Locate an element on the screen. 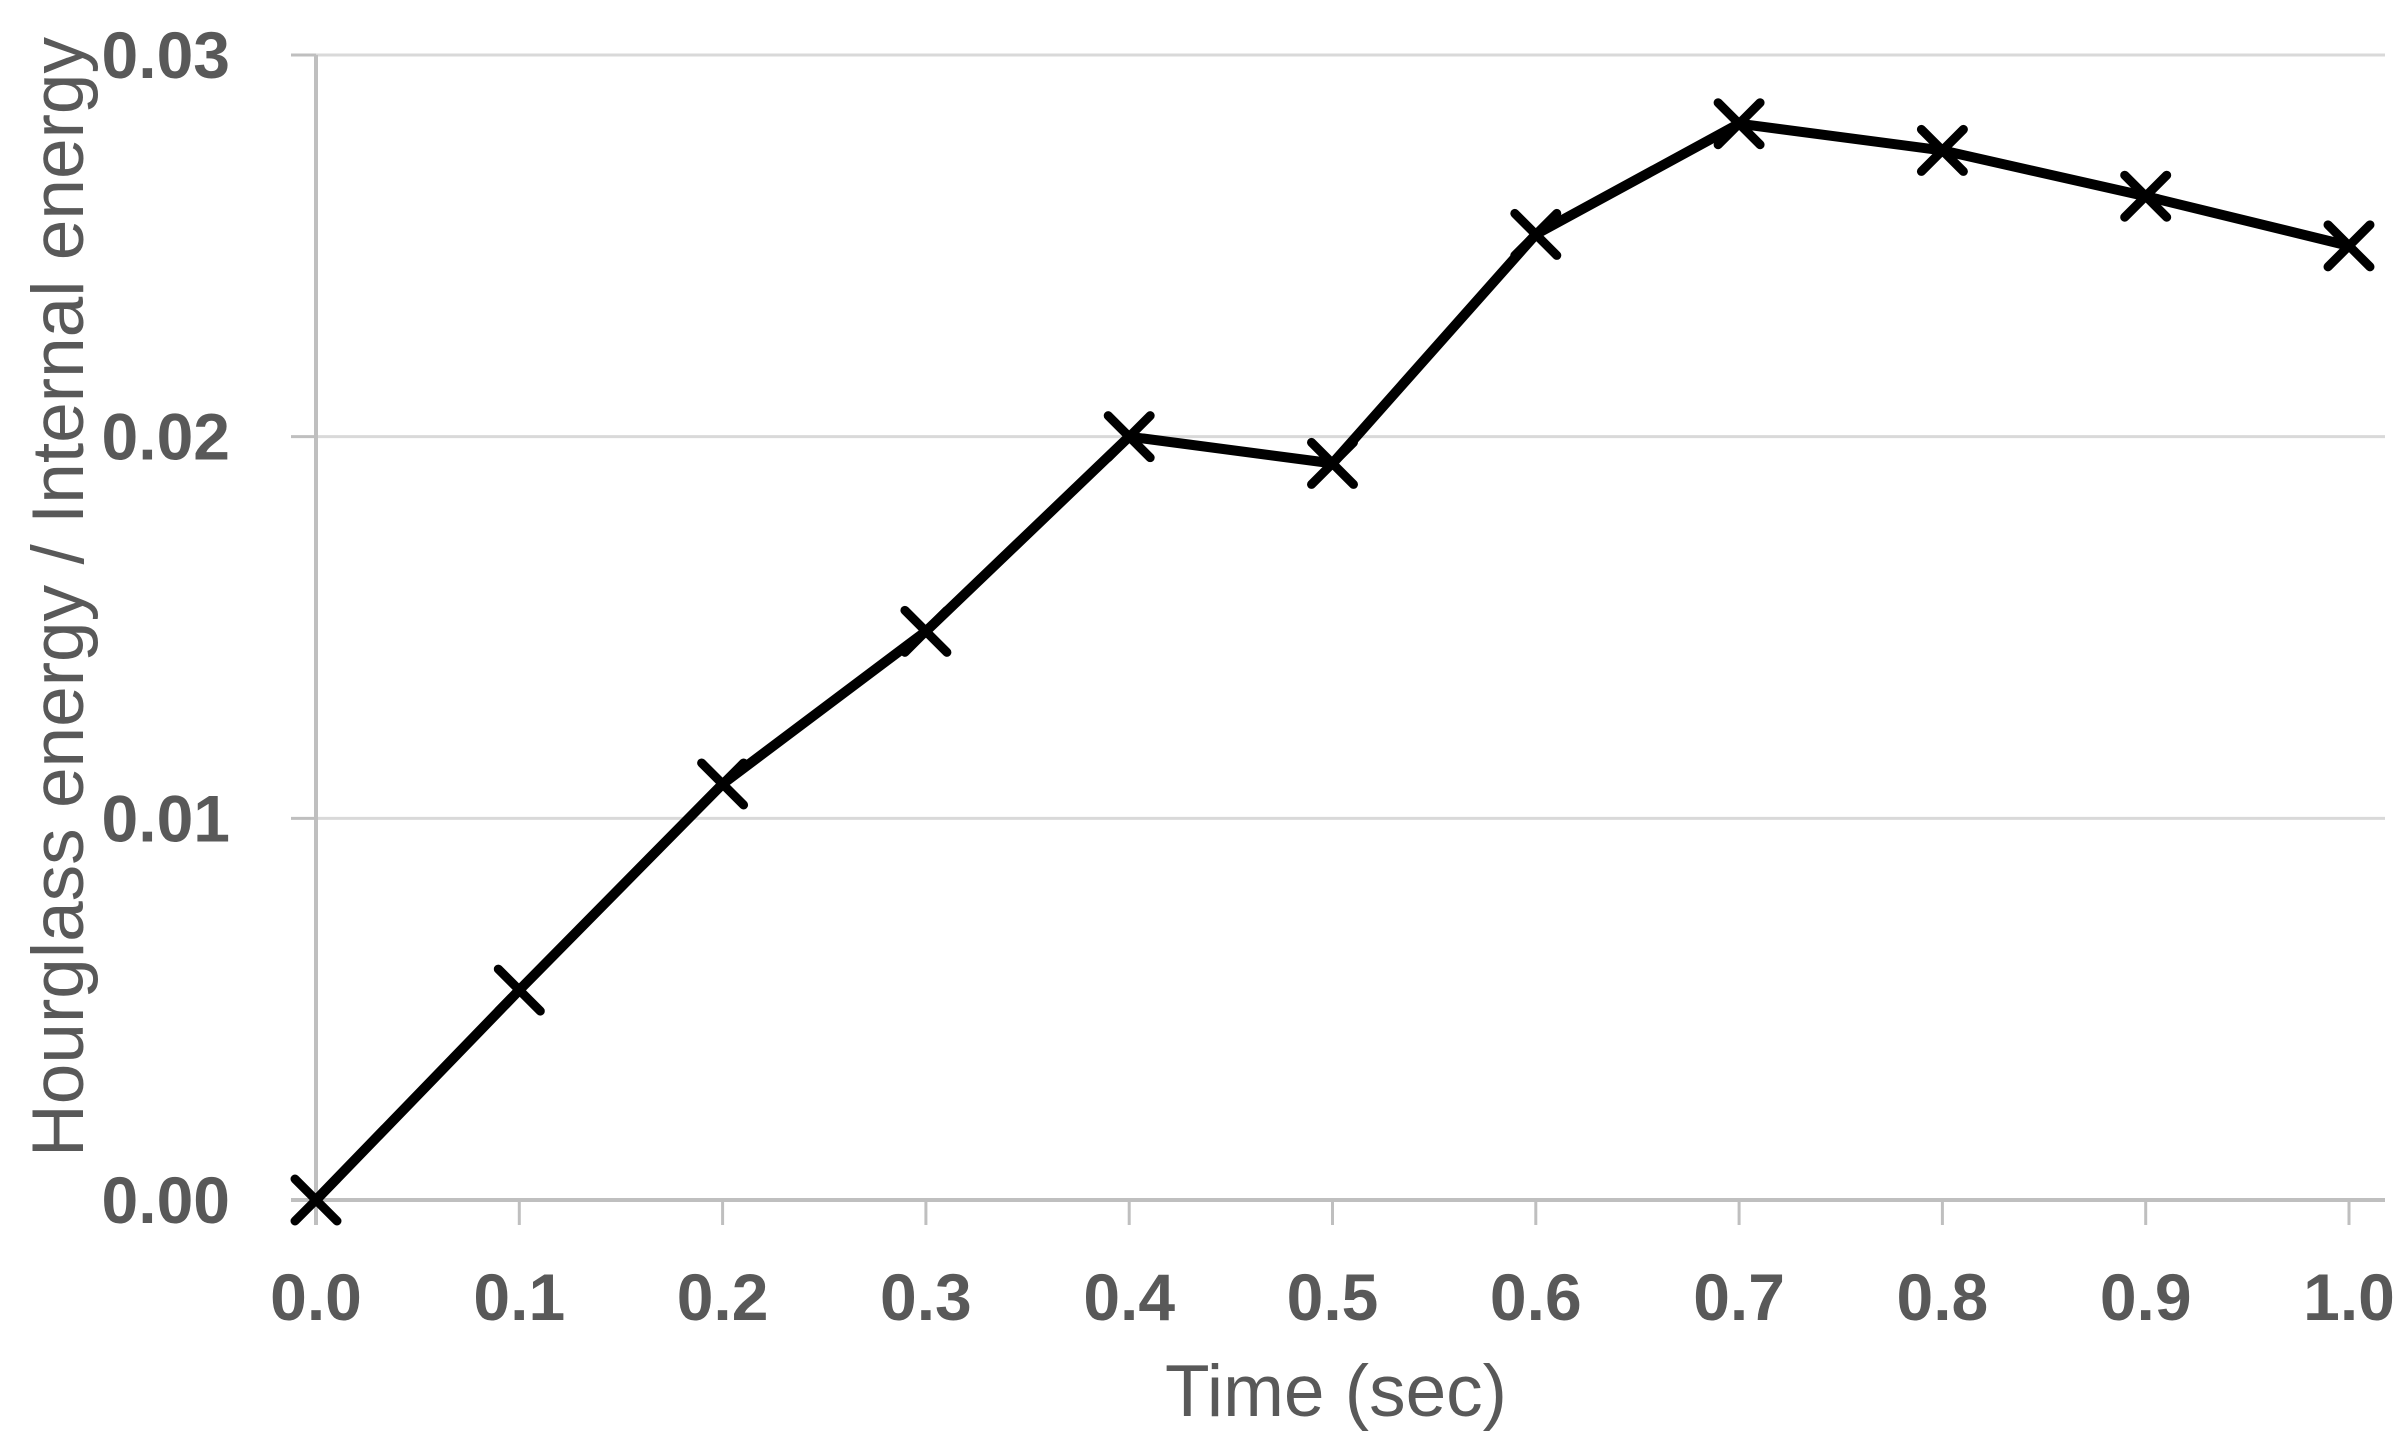 This screenshot has width=2404, height=1451. y-tick-label: 0.02 is located at coordinates (166, 437).